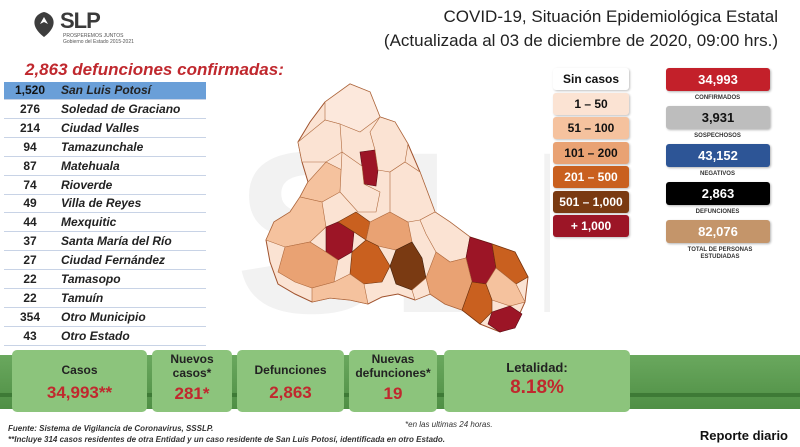  Describe the element at coordinates (537, 387) in the screenshot. I see `lethality-value: 8.18%` at that location.